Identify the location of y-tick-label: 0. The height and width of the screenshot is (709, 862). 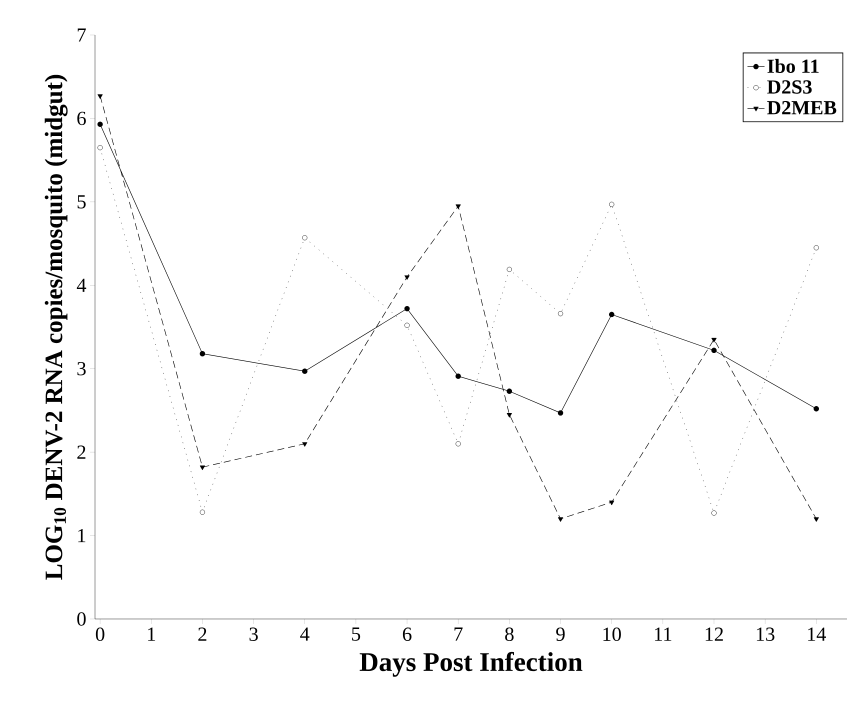
(81, 619).